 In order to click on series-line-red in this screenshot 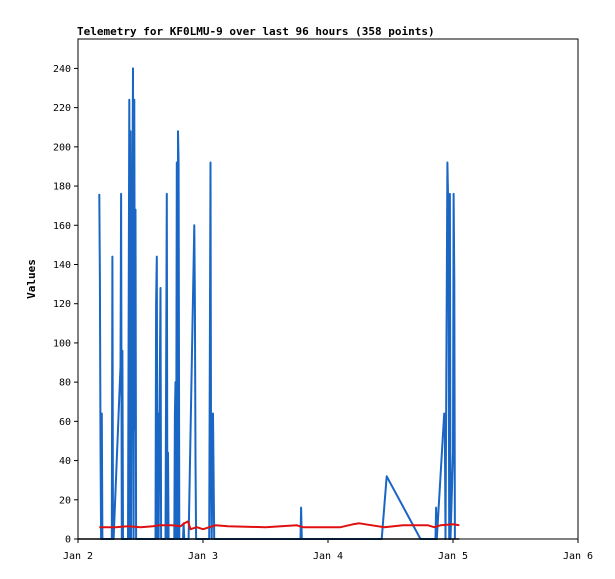, I will do `click(279, 525)`.